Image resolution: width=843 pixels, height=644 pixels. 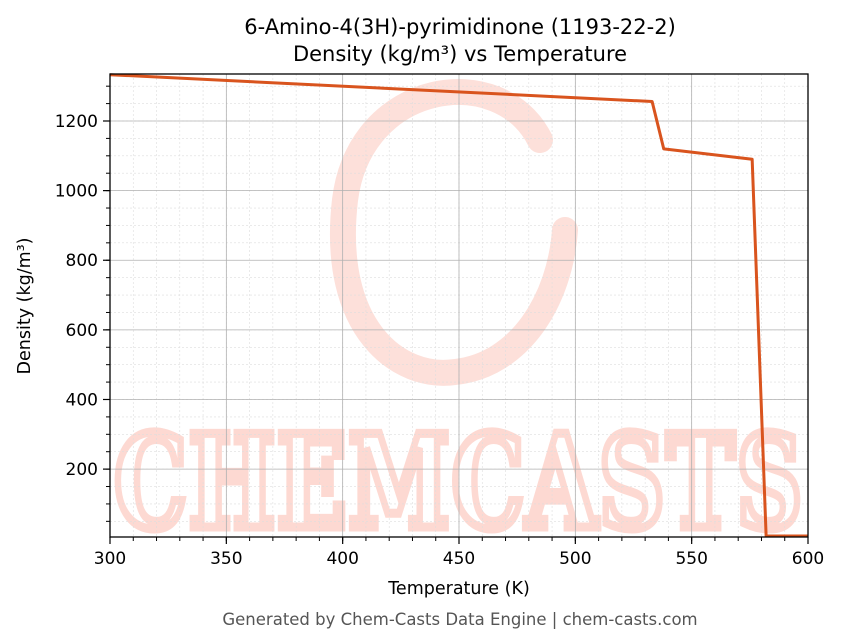 What do you see at coordinates (82, 331) in the screenshot?
I see `y-tick-label: 600` at bounding box center [82, 331].